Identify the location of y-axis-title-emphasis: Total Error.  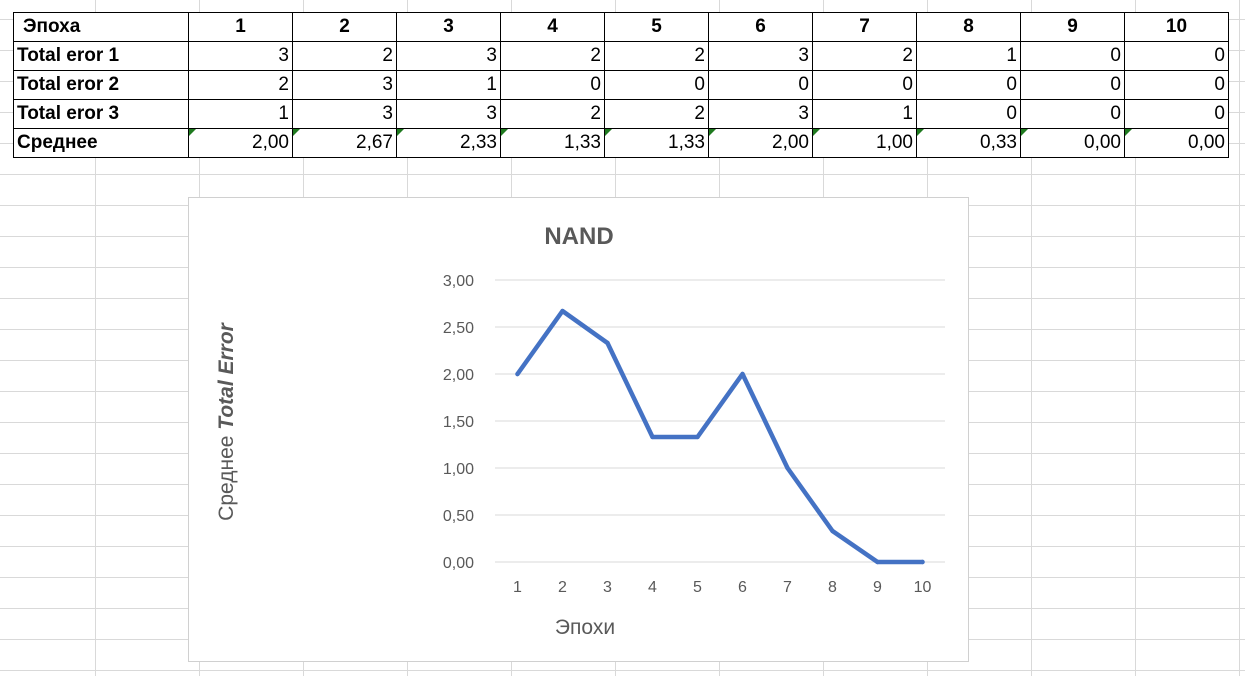
(226, 375).